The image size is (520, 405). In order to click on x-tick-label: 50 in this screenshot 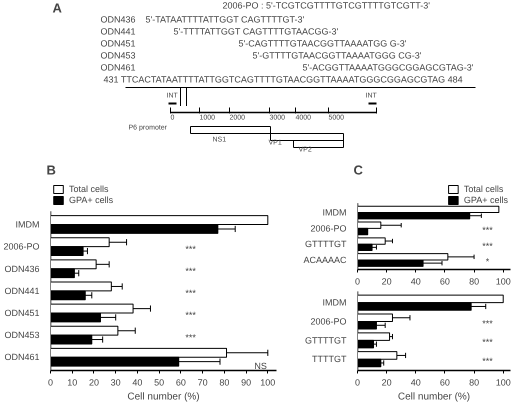, I will do `click(159, 383)`.